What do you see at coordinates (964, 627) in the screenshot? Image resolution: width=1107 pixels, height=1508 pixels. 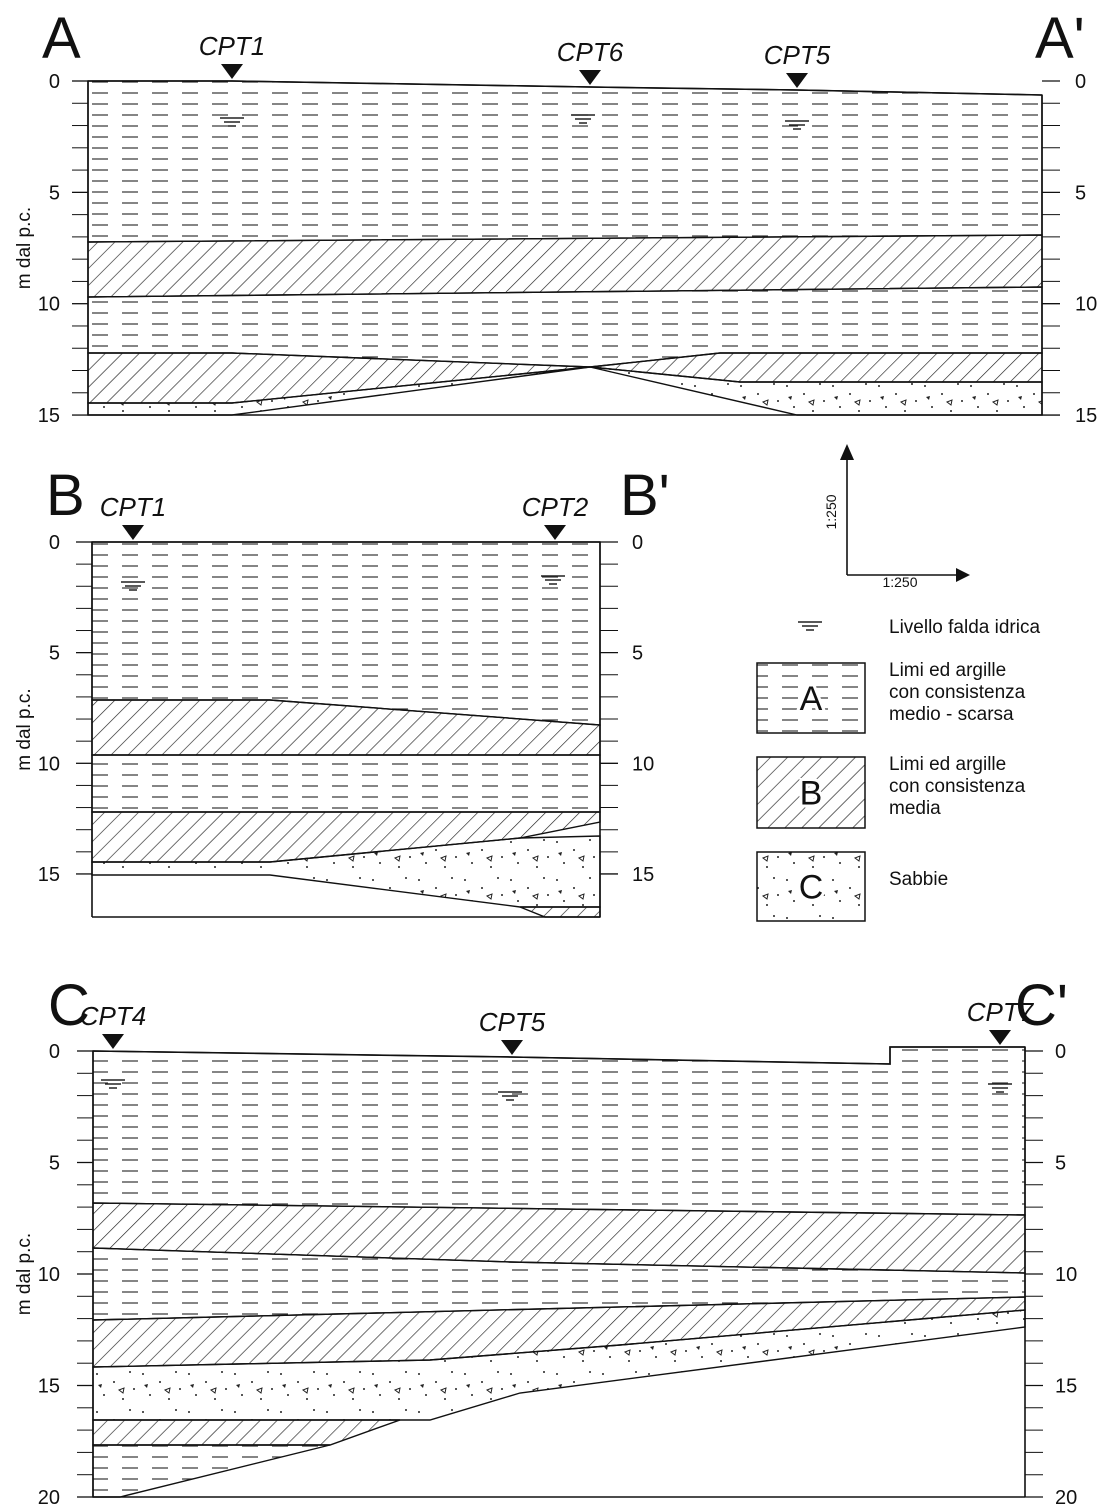 I see `legend-label: Livello falda idrica` at bounding box center [964, 627].